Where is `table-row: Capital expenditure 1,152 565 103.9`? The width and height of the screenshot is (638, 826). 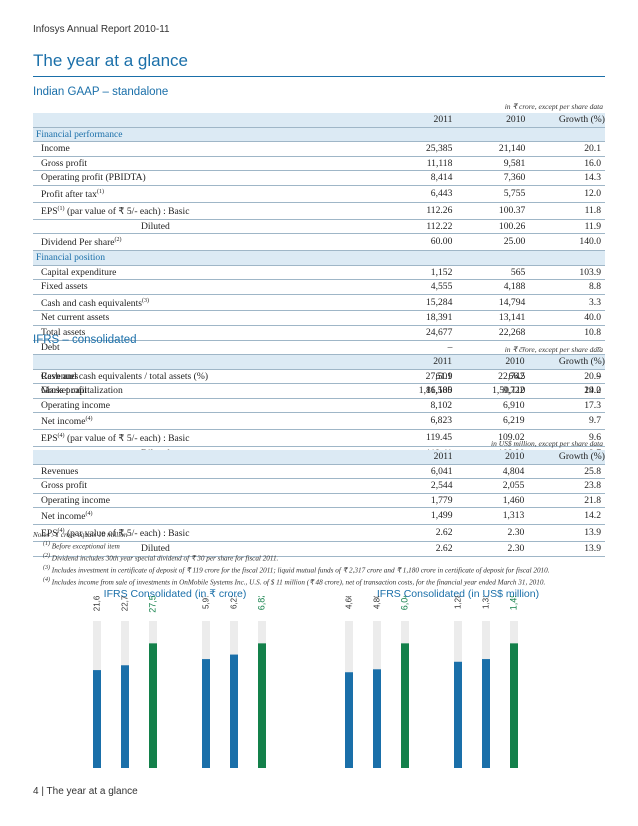
table-row: Capital expenditure 1,152 565 103.9 is located at coordinates (319, 272).